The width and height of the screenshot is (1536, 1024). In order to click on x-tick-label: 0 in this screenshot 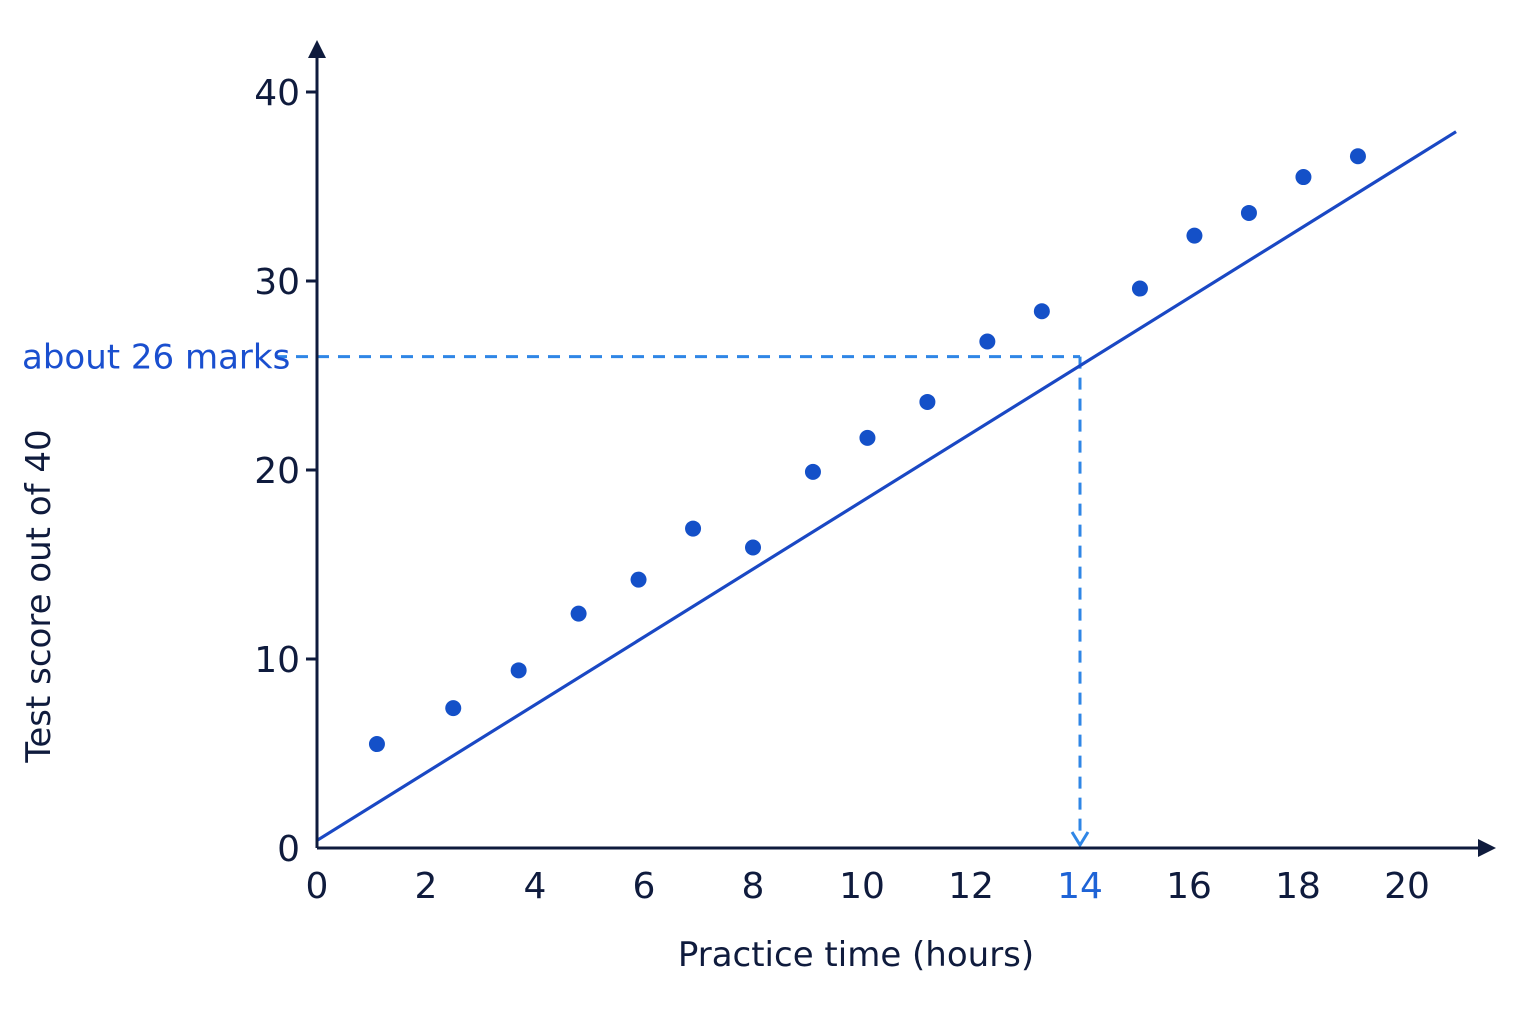, I will do `click(317, 886)`.